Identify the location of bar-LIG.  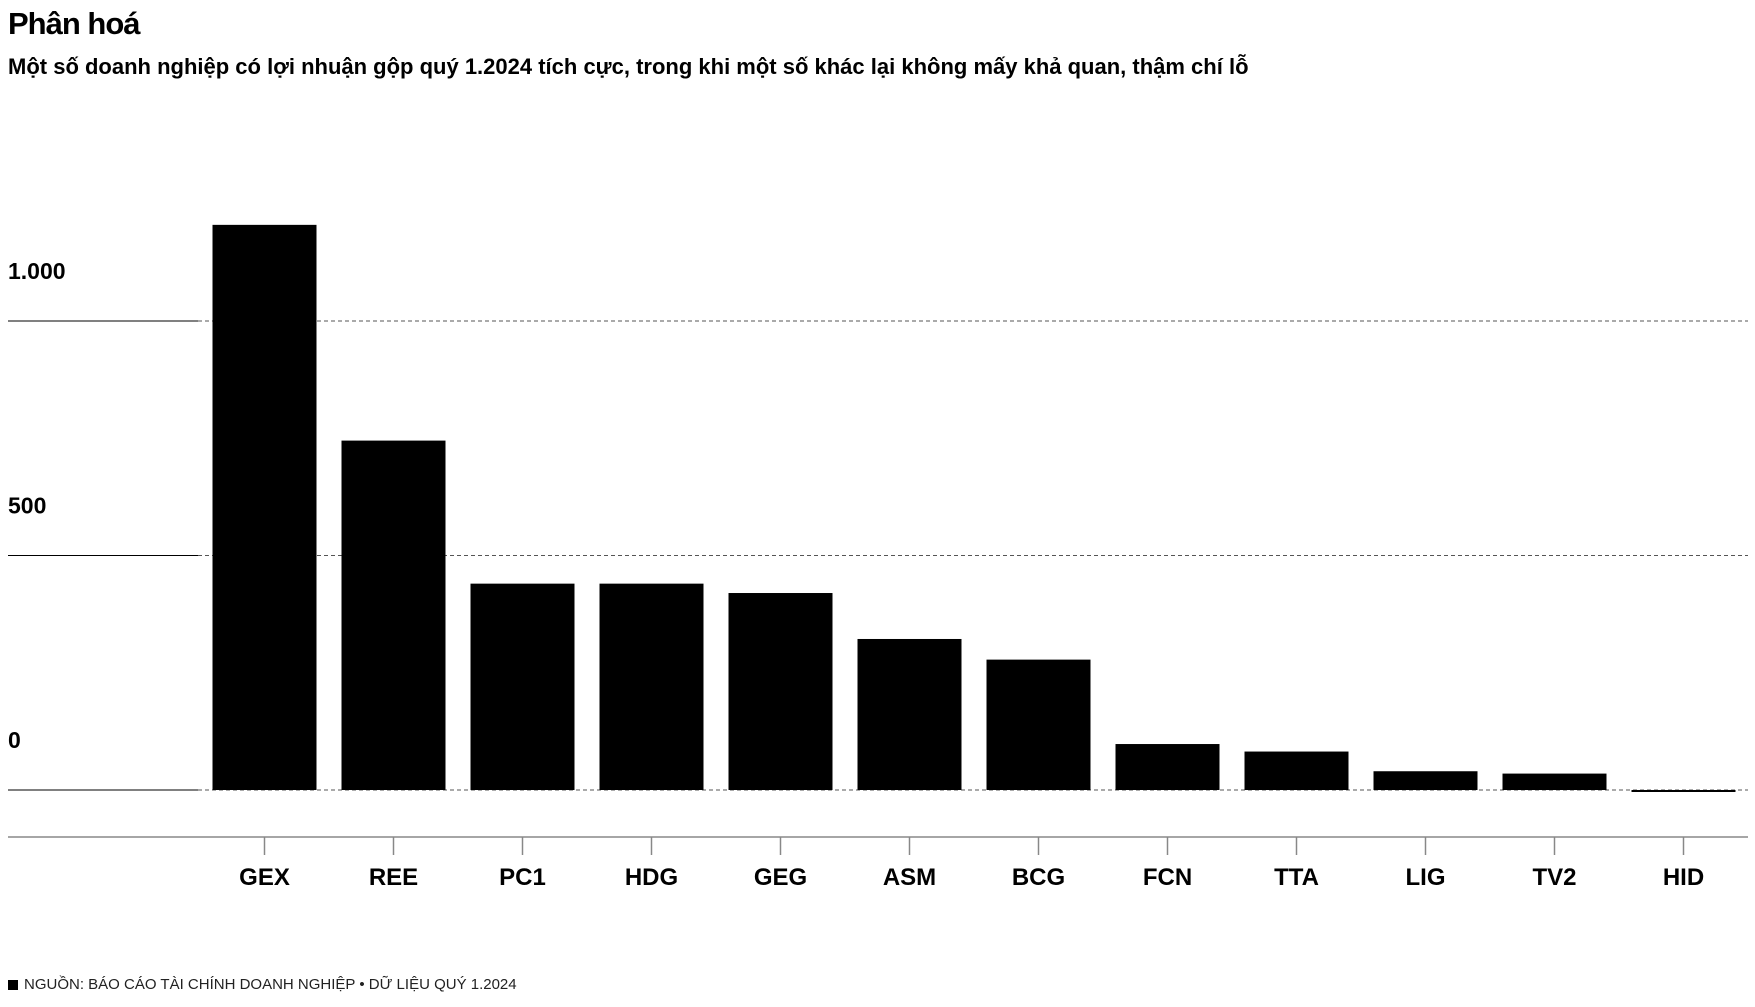
(1425, 780).